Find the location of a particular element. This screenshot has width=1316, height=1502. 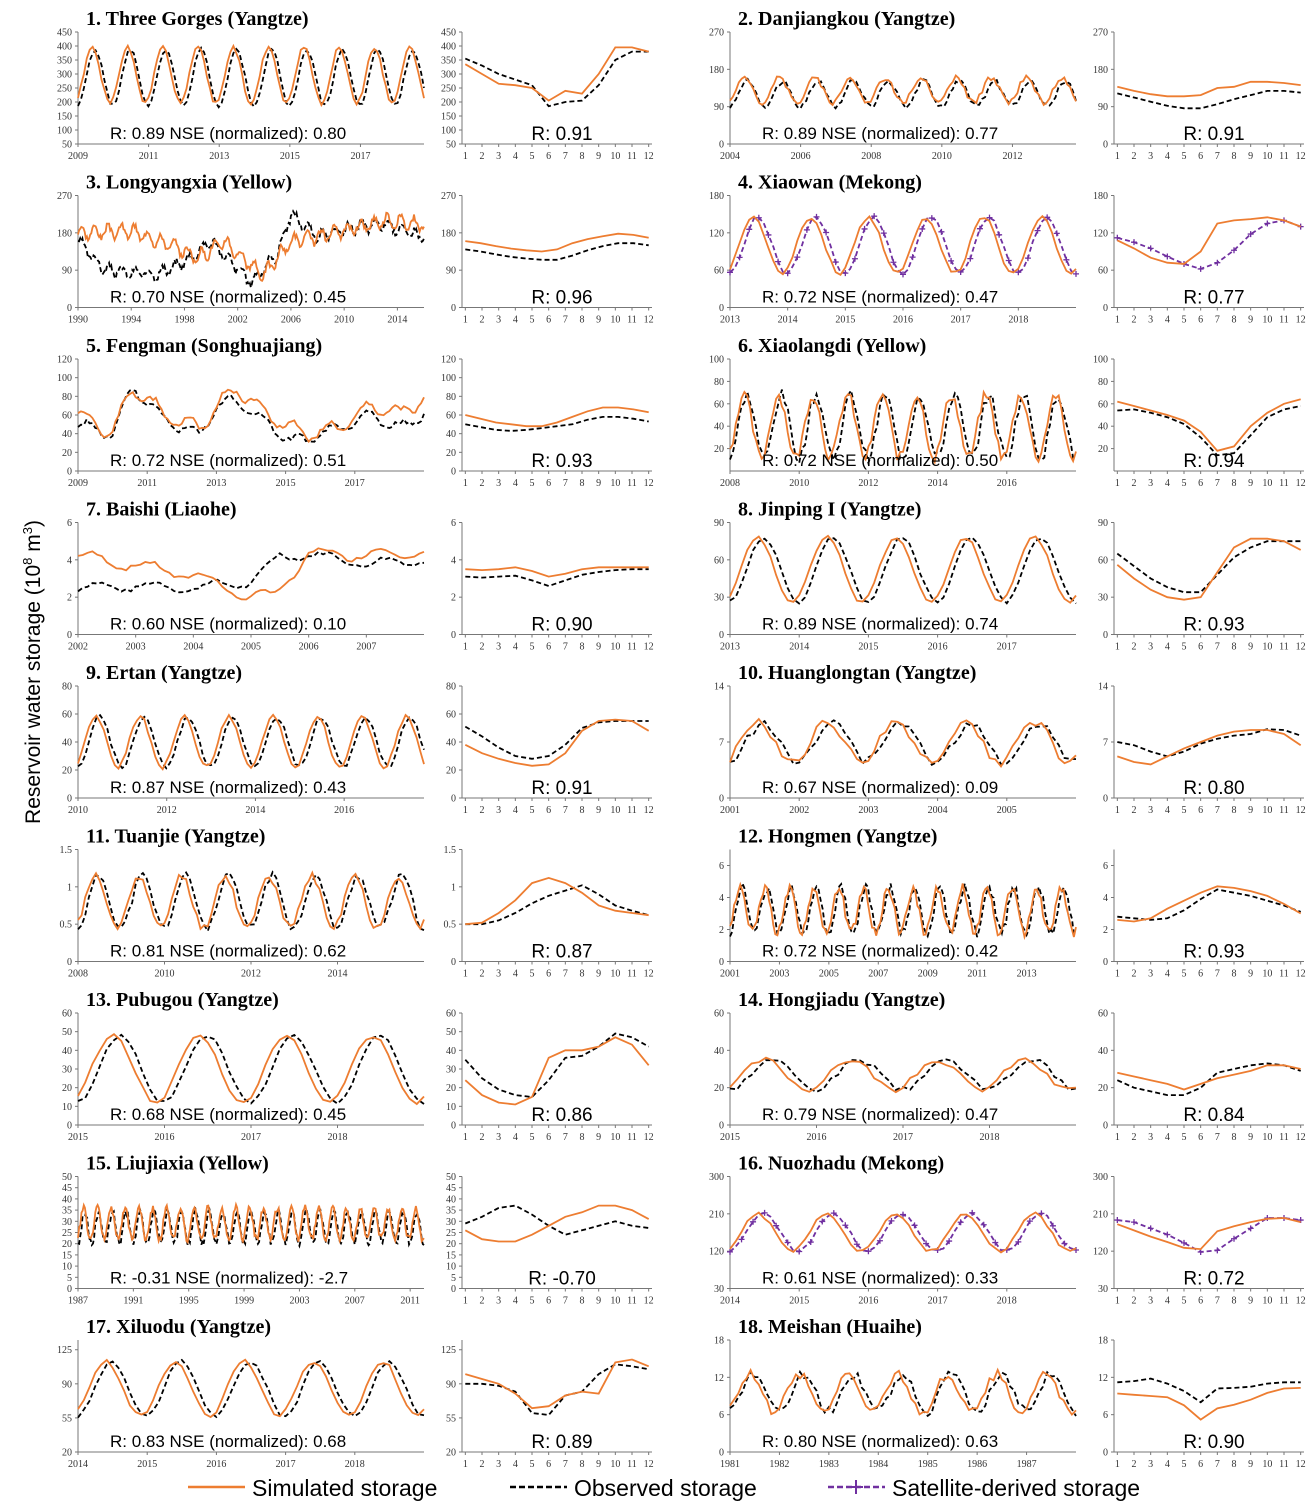

main-y-tick-label: 100 is located at coordinates (64, 378).